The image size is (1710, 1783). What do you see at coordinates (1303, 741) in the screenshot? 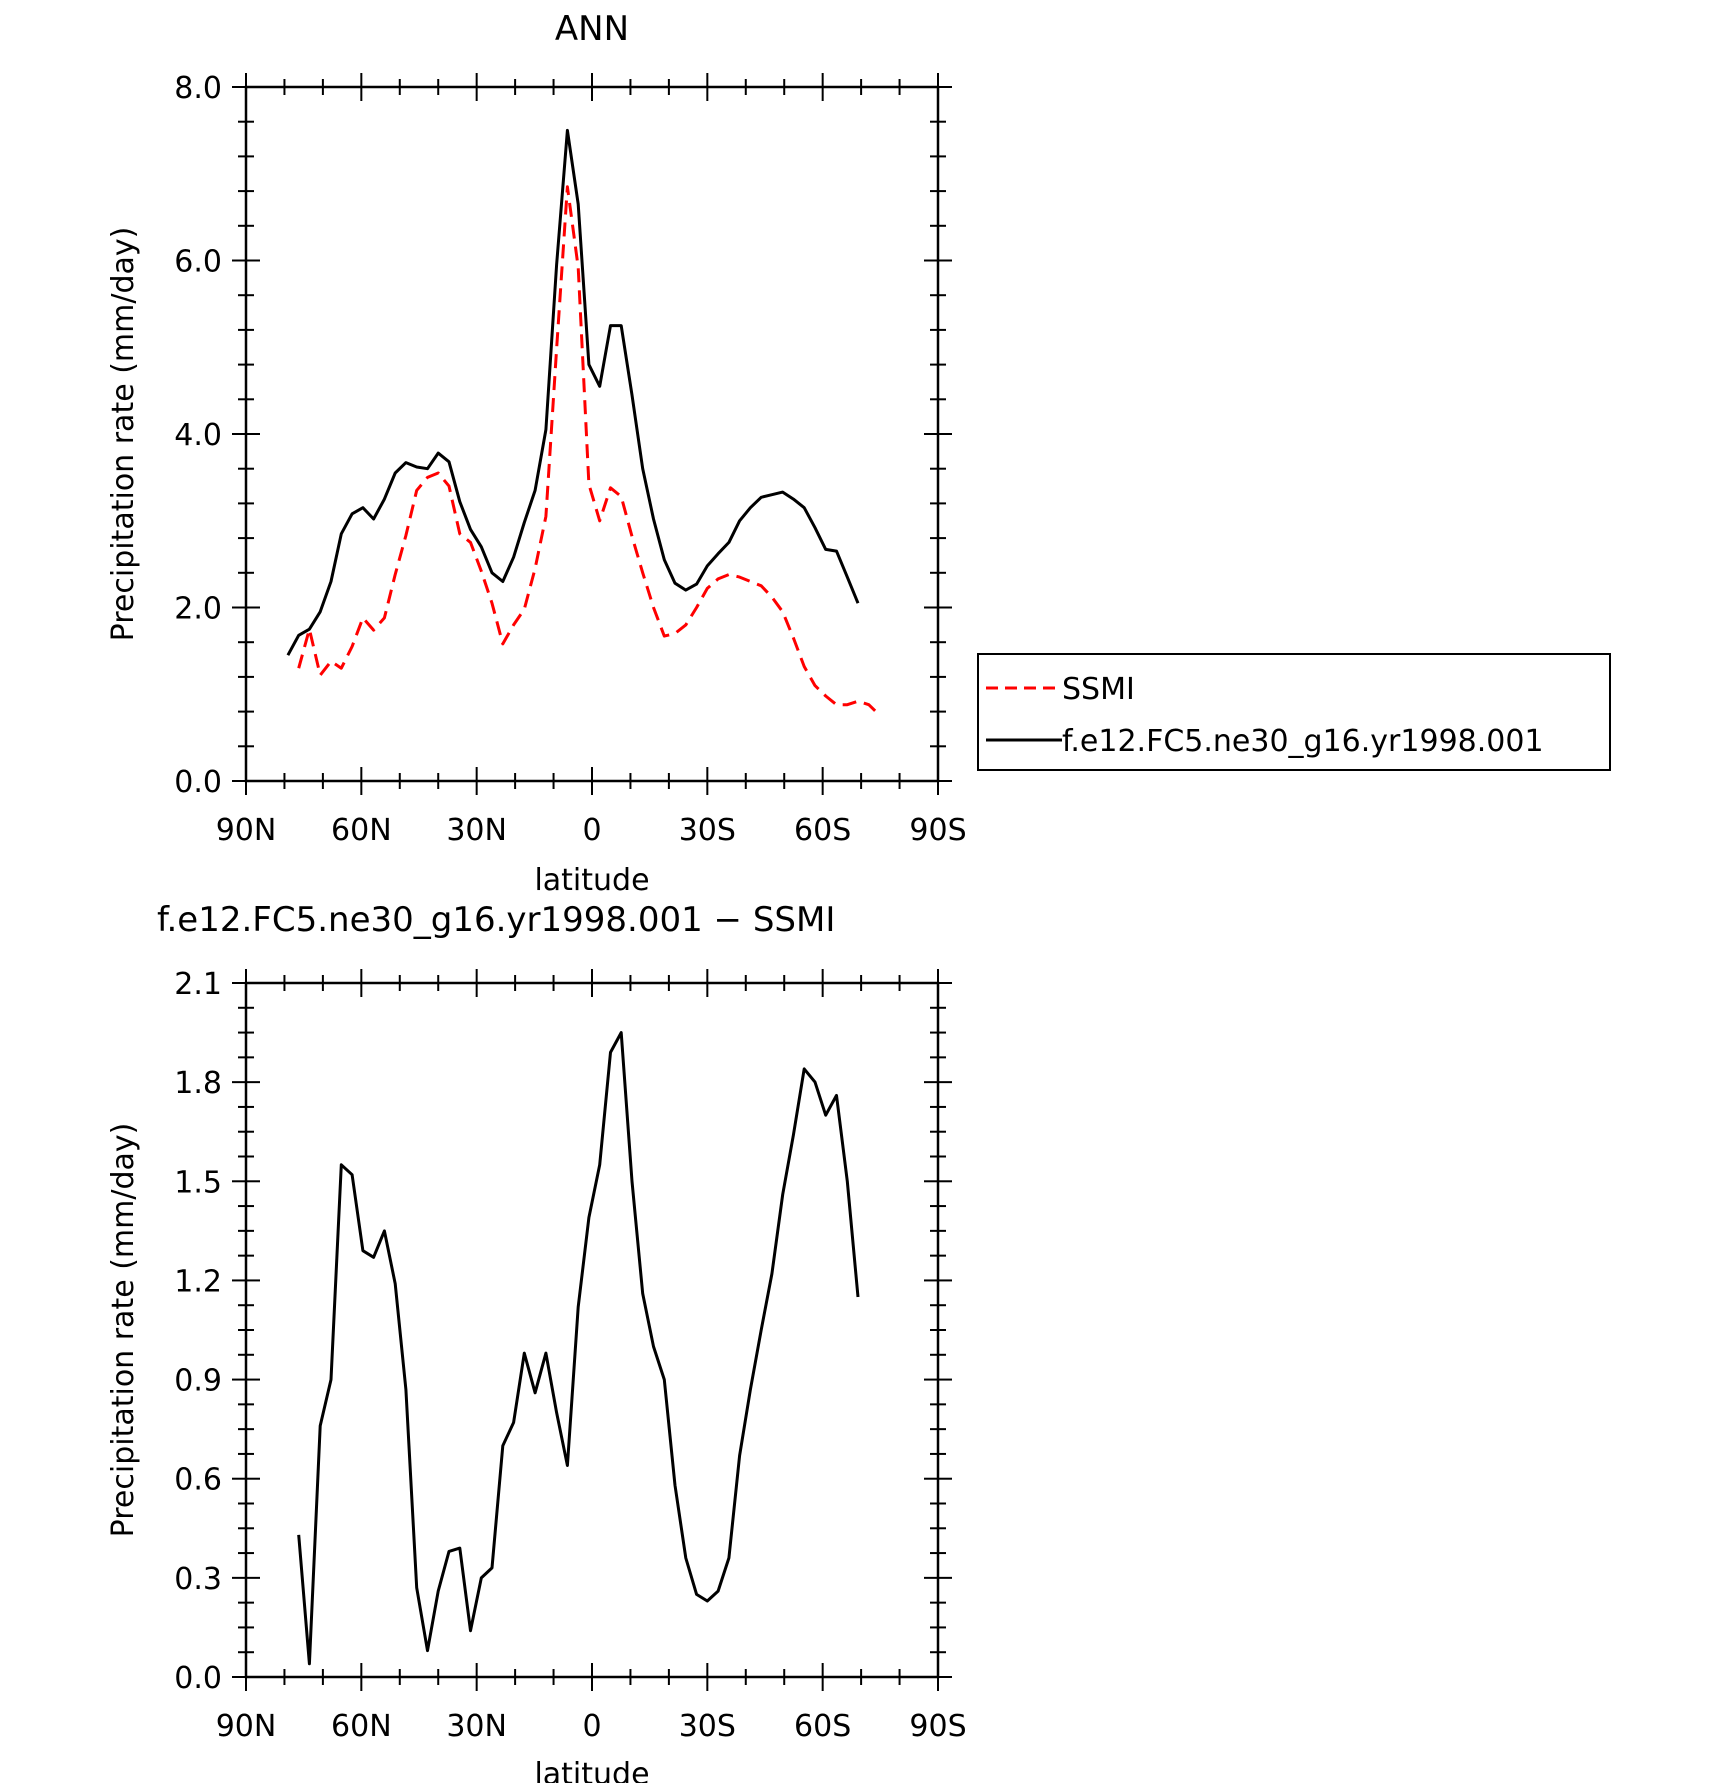
I see `legend-label-model: f.e12.FC5.ne30_g16.yr1998.001` at bounding box center [1303, 741].